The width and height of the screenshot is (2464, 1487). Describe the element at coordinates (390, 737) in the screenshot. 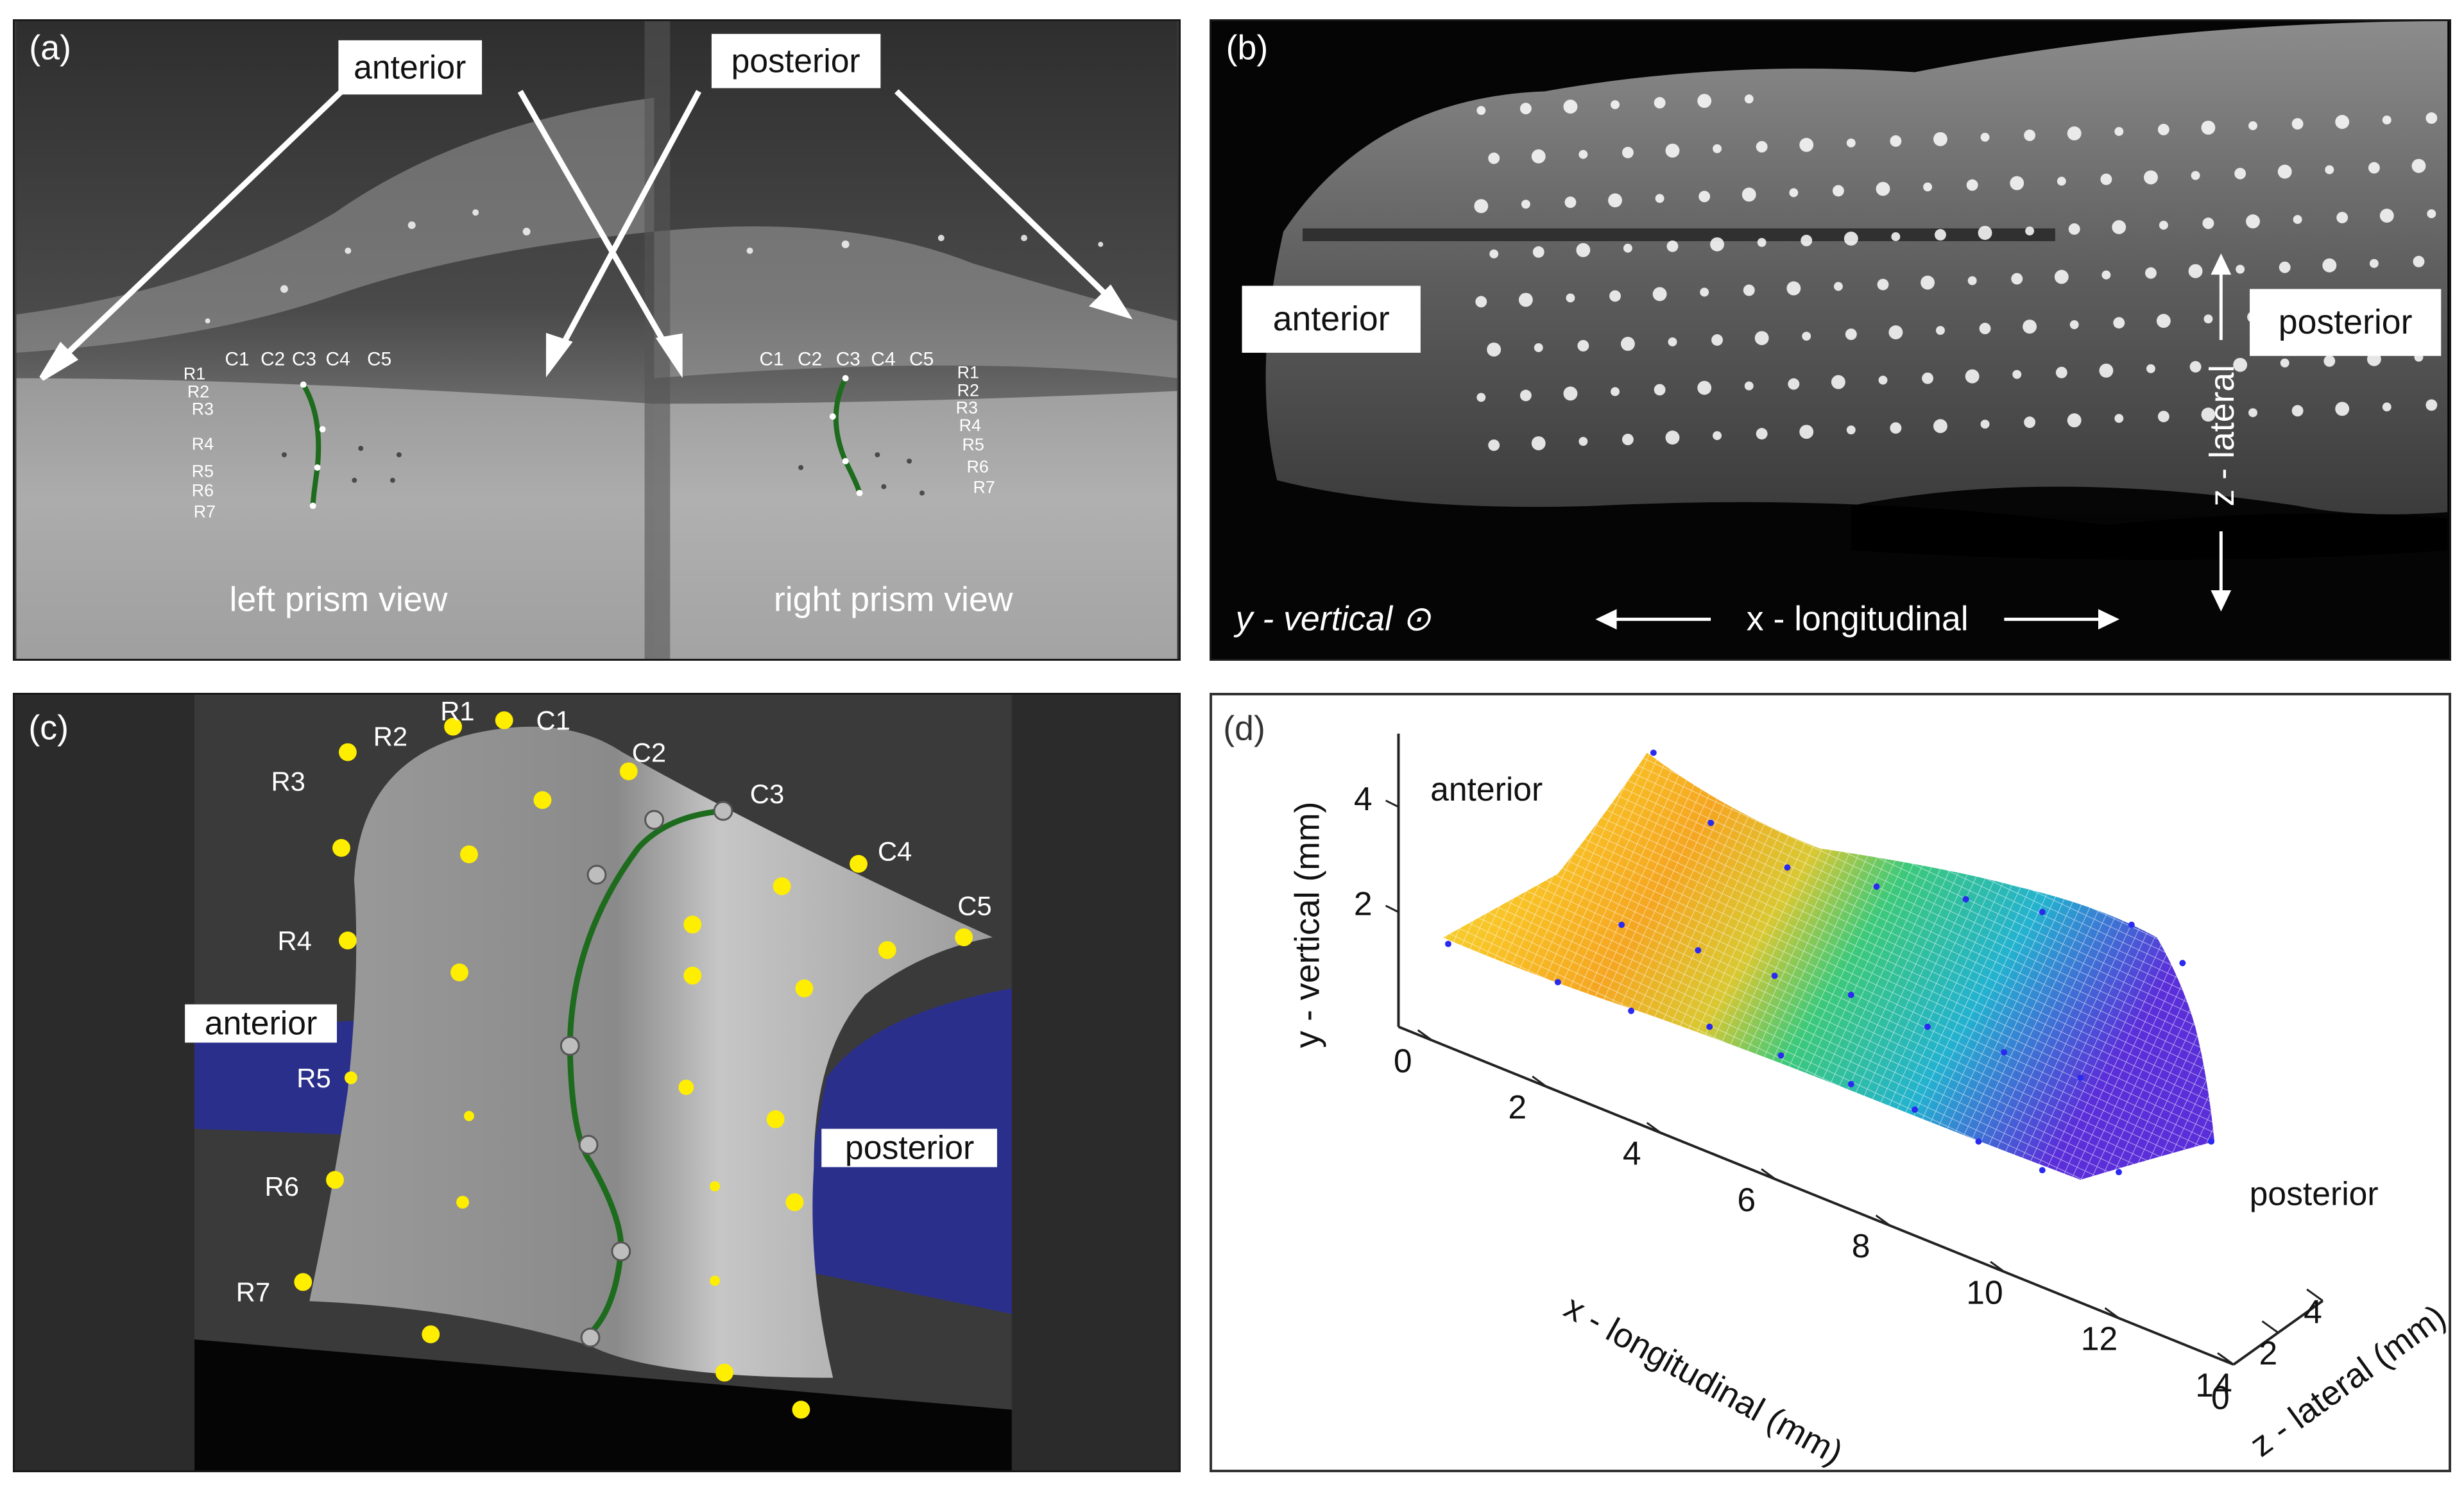

I see `panel-c-row-r2: R2` at that location.